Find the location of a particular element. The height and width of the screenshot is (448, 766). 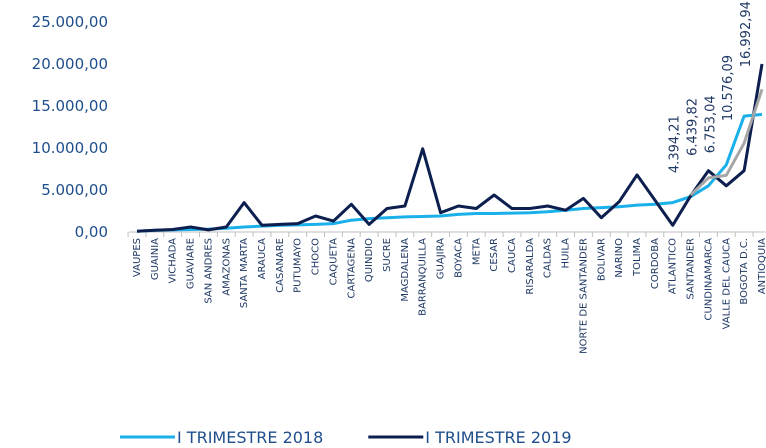

x-tick-label: SUCRE is located at coordinates (387, 255).